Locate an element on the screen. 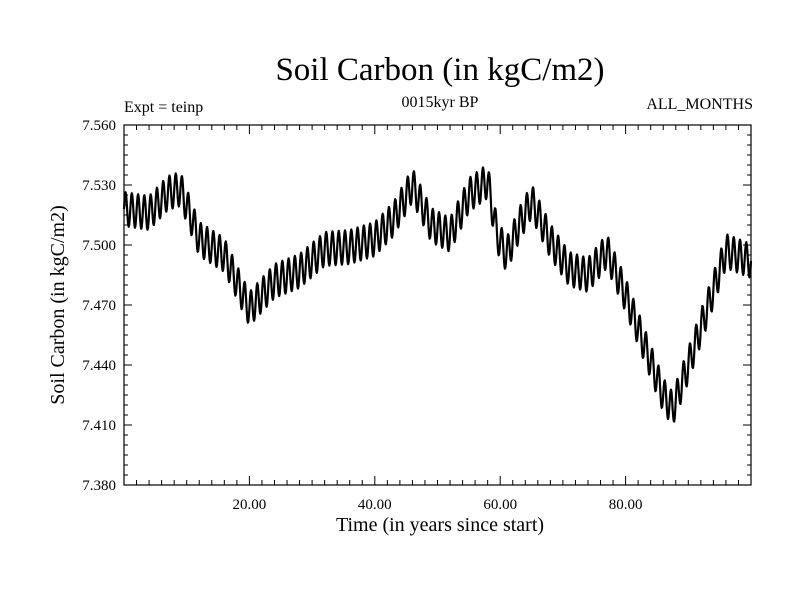 This screenshot has height=600, width=800. x-axis-title: Time (in years since start) is located at coordinates (440, 525).